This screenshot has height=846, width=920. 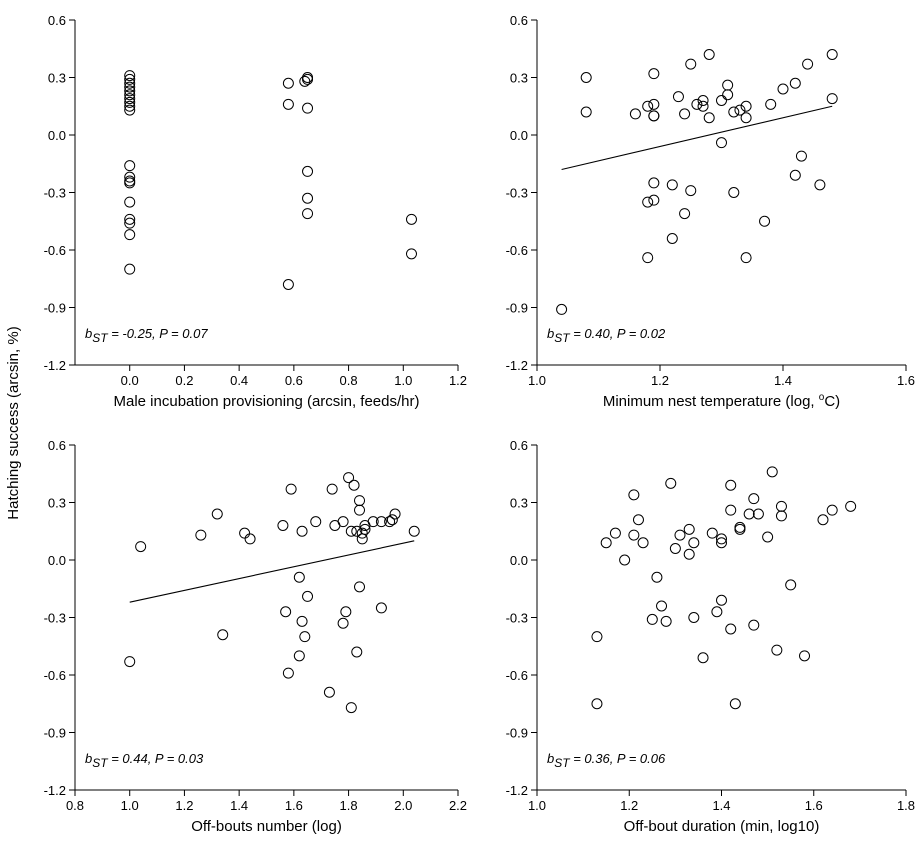 I want to click on y-tick-label: -0.3, so click(x=517, y=618).